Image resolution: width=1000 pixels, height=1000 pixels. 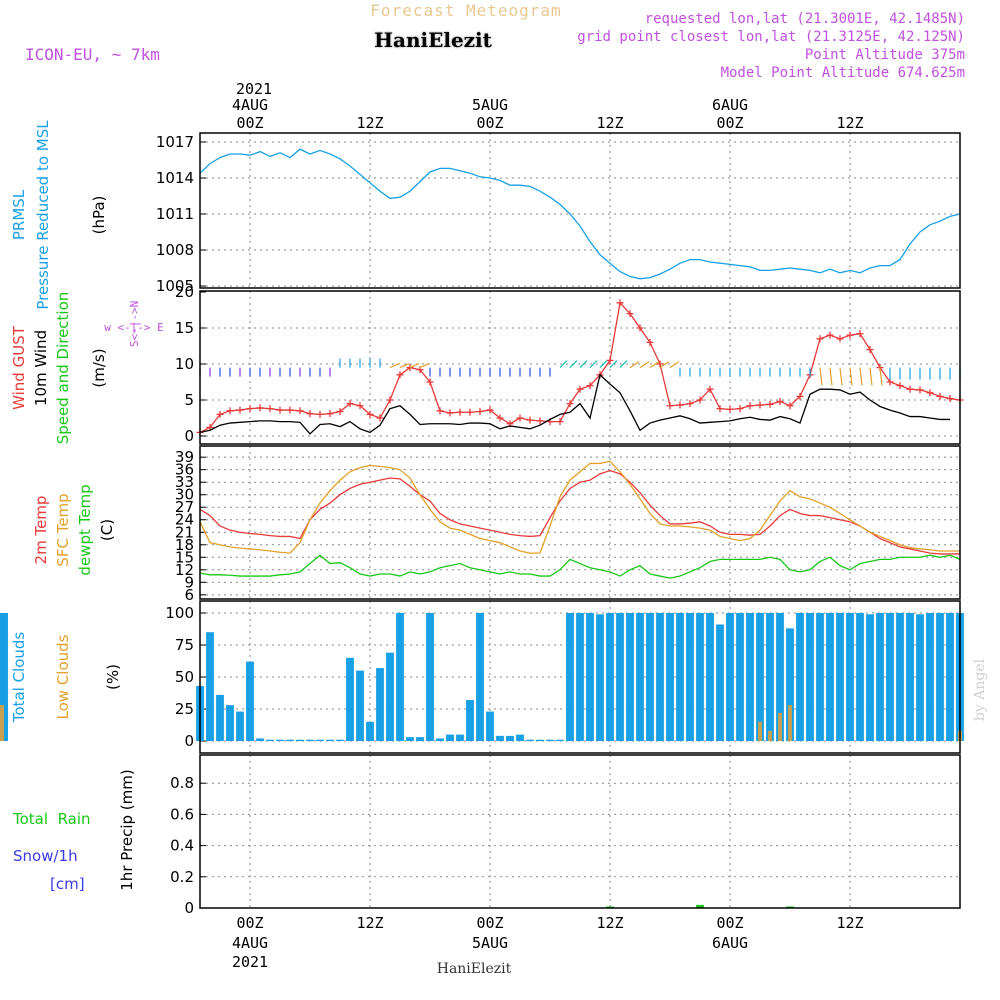 What do you see at coordinates (66, 678) in the screenshot?
I see `cloud-labels: Total Clouds Low Clouds (%)` at bounding box center [66, 678].